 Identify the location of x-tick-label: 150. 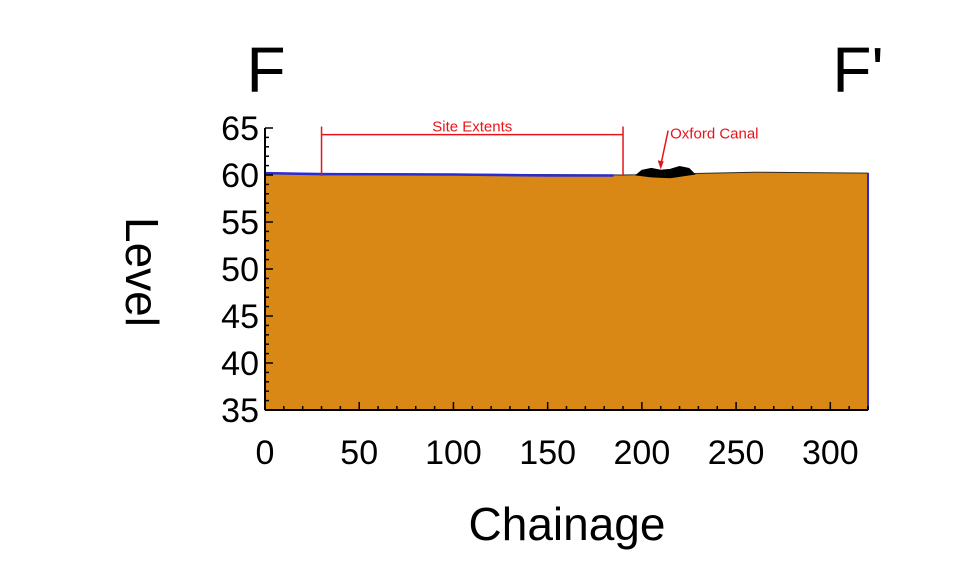
(547, 453).